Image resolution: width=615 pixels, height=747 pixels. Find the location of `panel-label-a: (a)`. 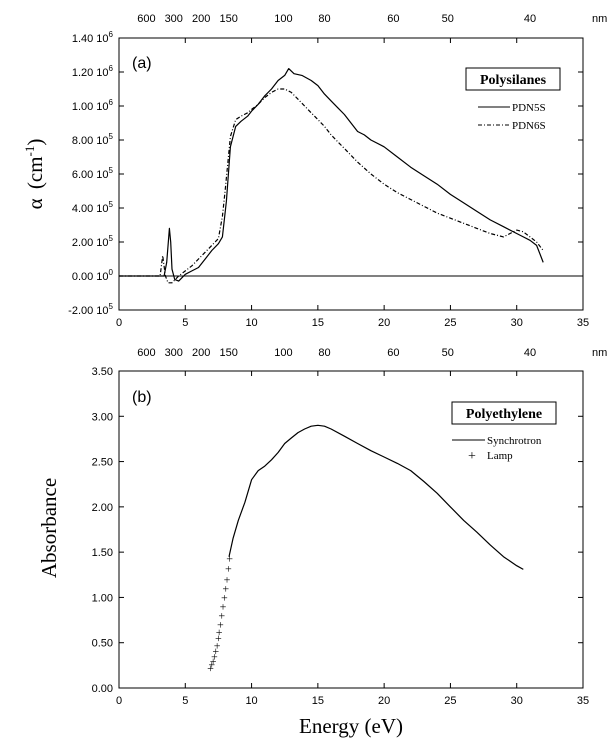

panel-label-a: (a) is located at coordinates (142, 63).